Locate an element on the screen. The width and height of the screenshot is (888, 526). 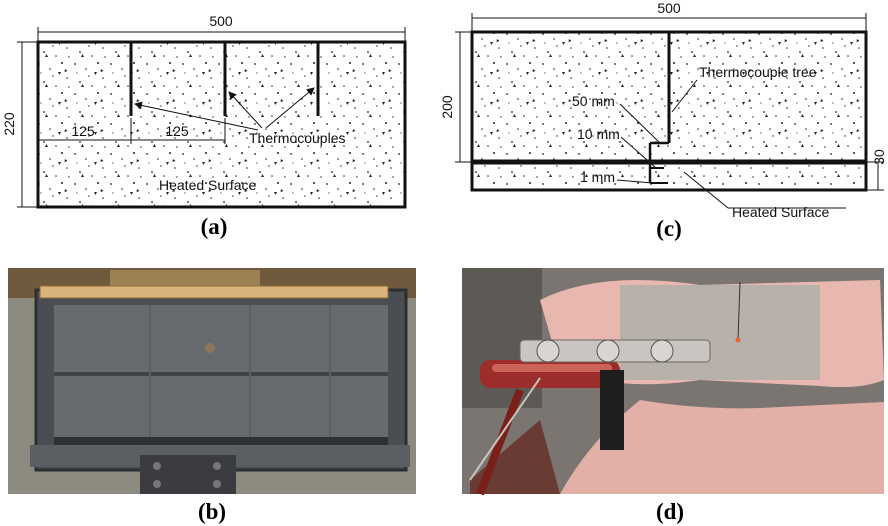
panel-c-heated-surface-leader is located at coordinates (706, 190).